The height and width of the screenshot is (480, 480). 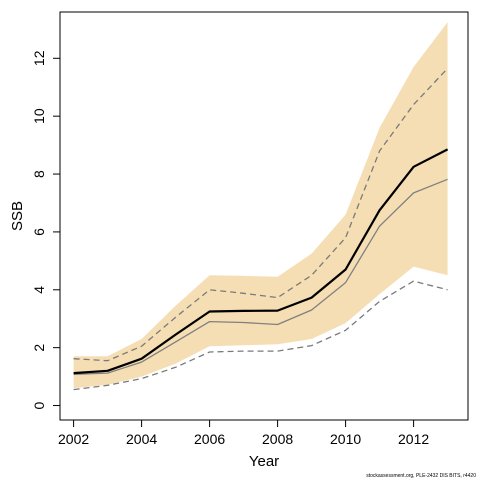 I want to click on x-tick-label-2002: 2002, so click(x=73, y=439).